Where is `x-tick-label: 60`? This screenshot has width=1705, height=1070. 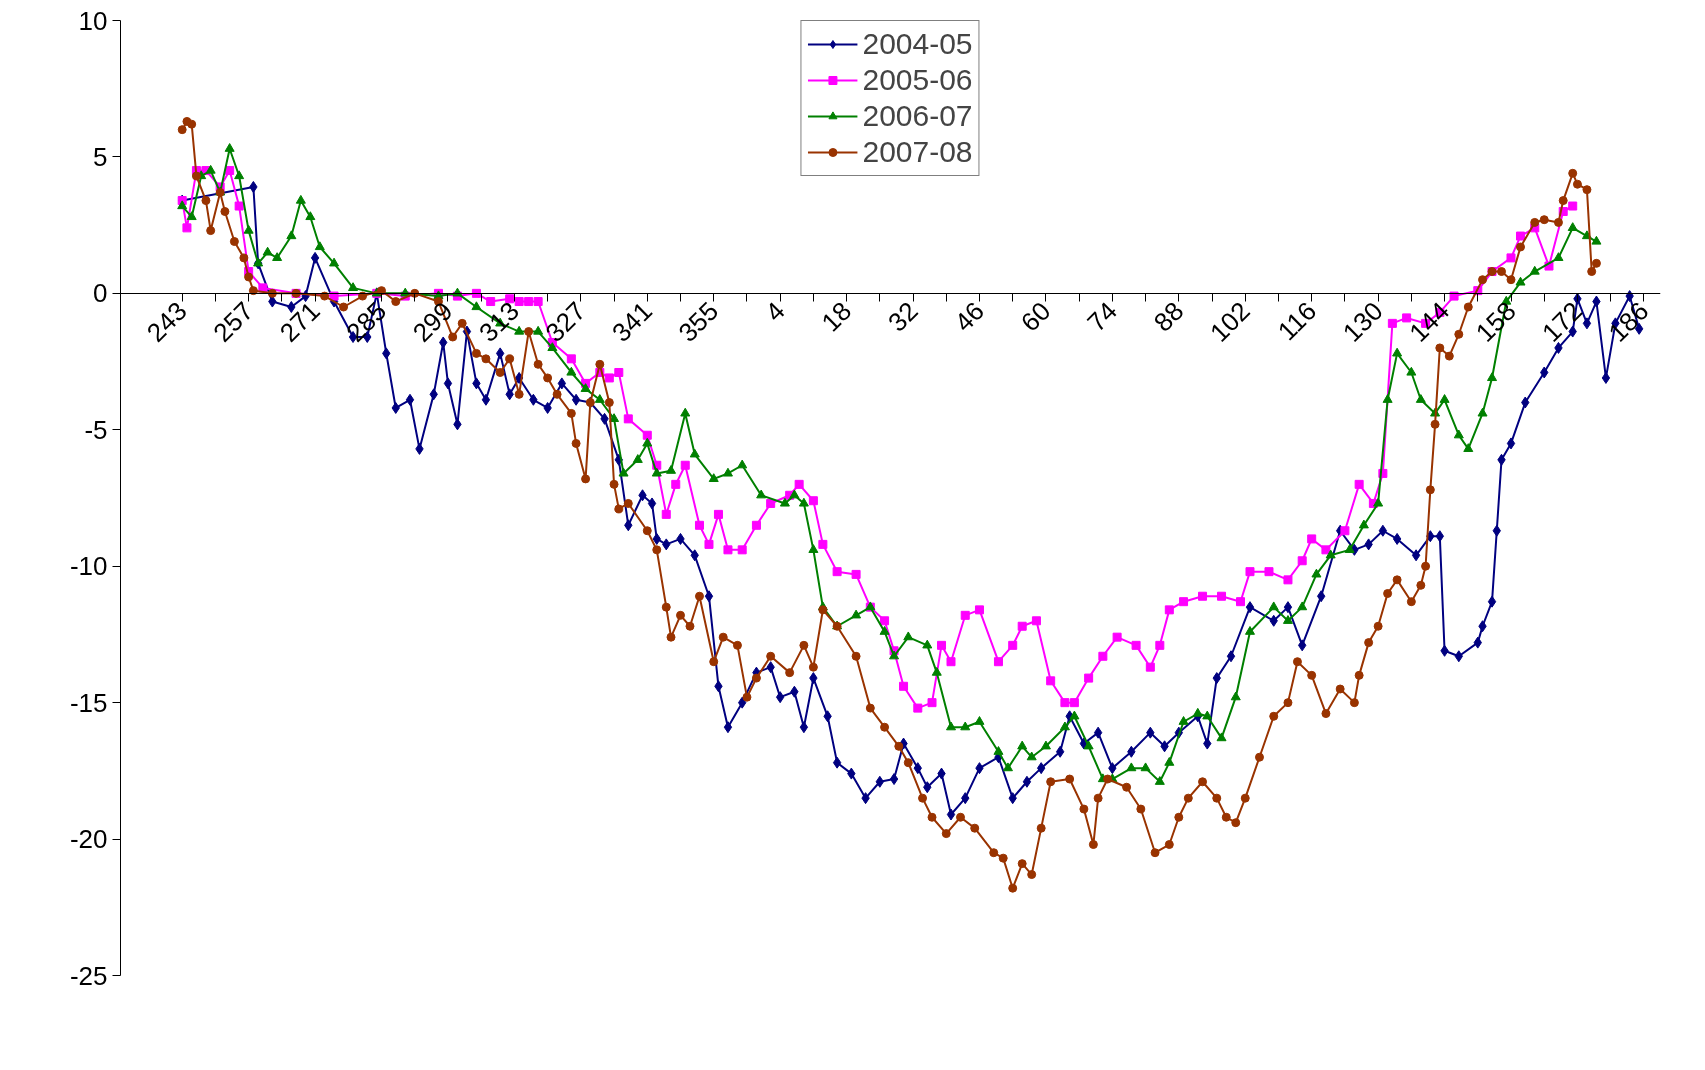
x-tick-label: 60 is located at coordinates (1035, 316).